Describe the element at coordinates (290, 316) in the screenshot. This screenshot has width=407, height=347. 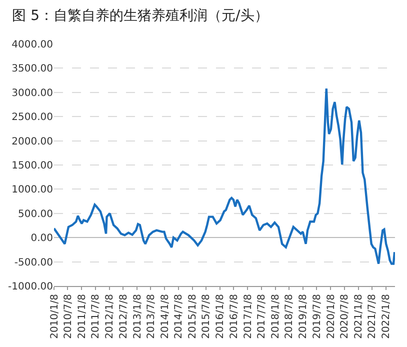
I see `x-tick-label: 2018/7/8` at that location.